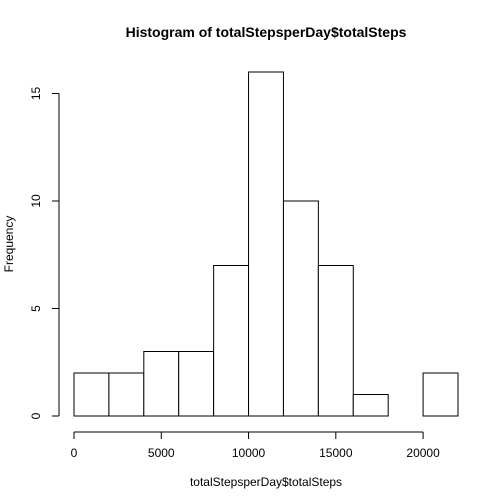 The image size is (504, 504). What do you see at coordinates (336, 453) in the screenshot?
I see `x-tick-label: 15000` at bounding box center [336, 453].